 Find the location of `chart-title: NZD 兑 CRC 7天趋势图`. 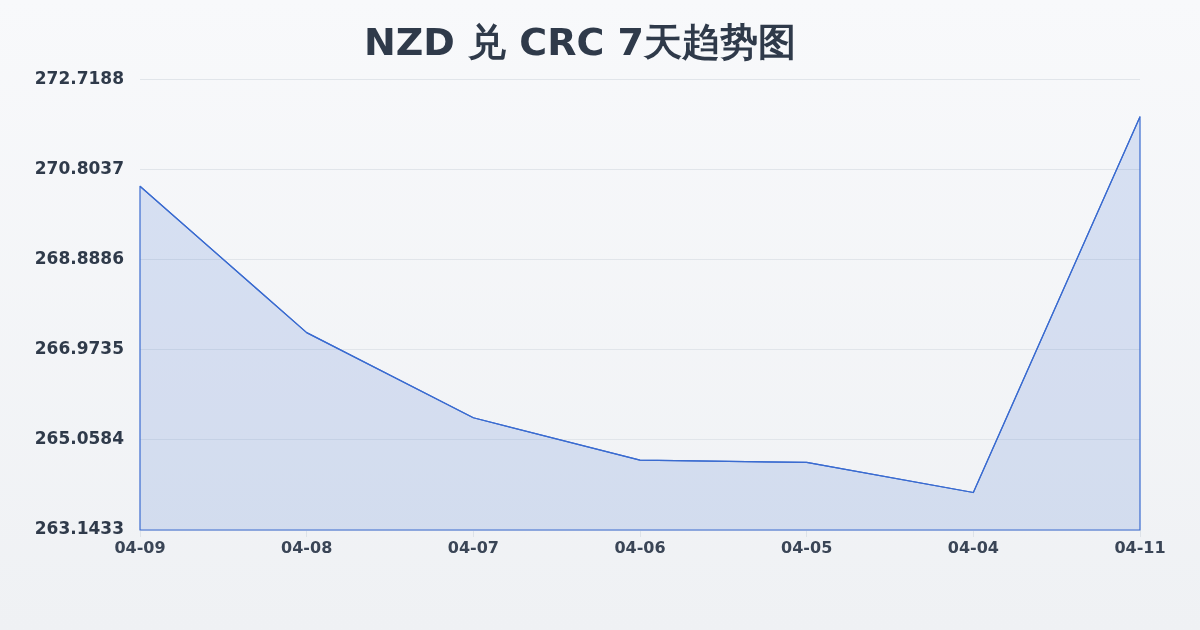

chart-title: NZD 兑 CRC 7天趋势图 is located at coordinates (580, 41).